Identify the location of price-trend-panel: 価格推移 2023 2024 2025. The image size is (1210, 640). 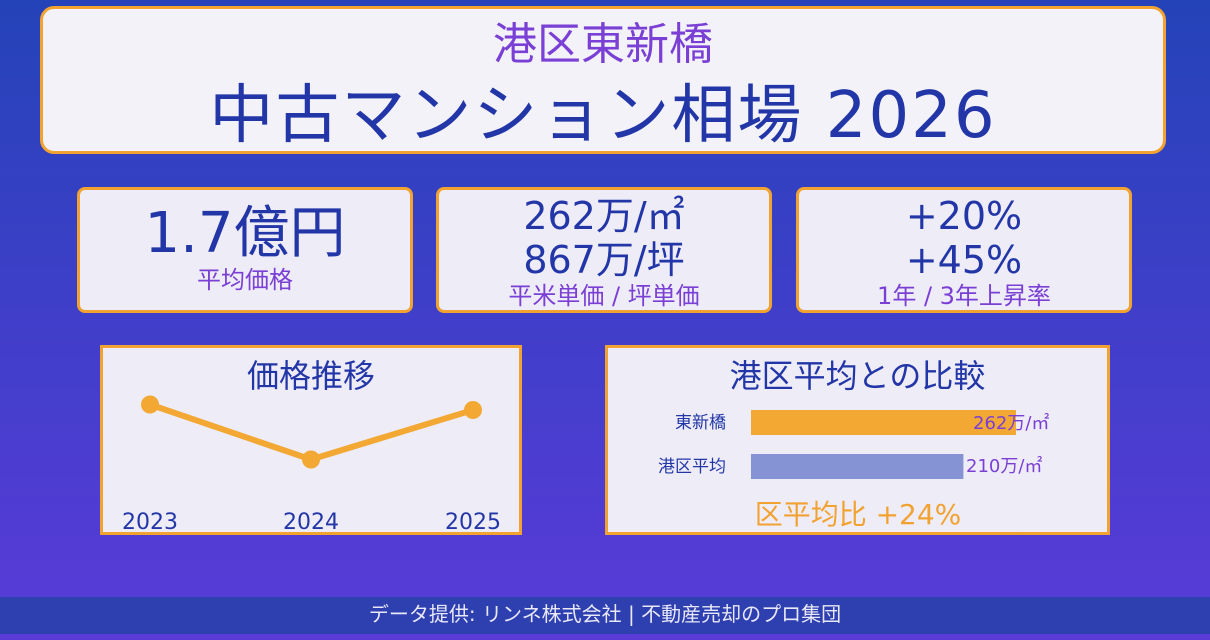
(311, 440).